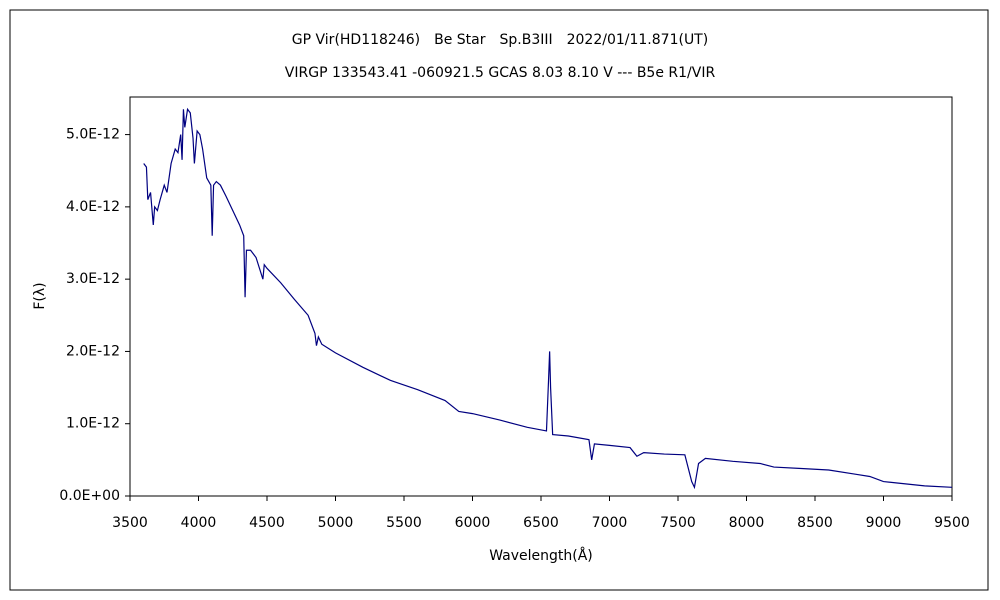 The width and height of the screenshot is (1000, 600). Describe the element at coordinates (93, 279) in the screenshot. I see `y-tick-label: 3.0E-12` at that location.